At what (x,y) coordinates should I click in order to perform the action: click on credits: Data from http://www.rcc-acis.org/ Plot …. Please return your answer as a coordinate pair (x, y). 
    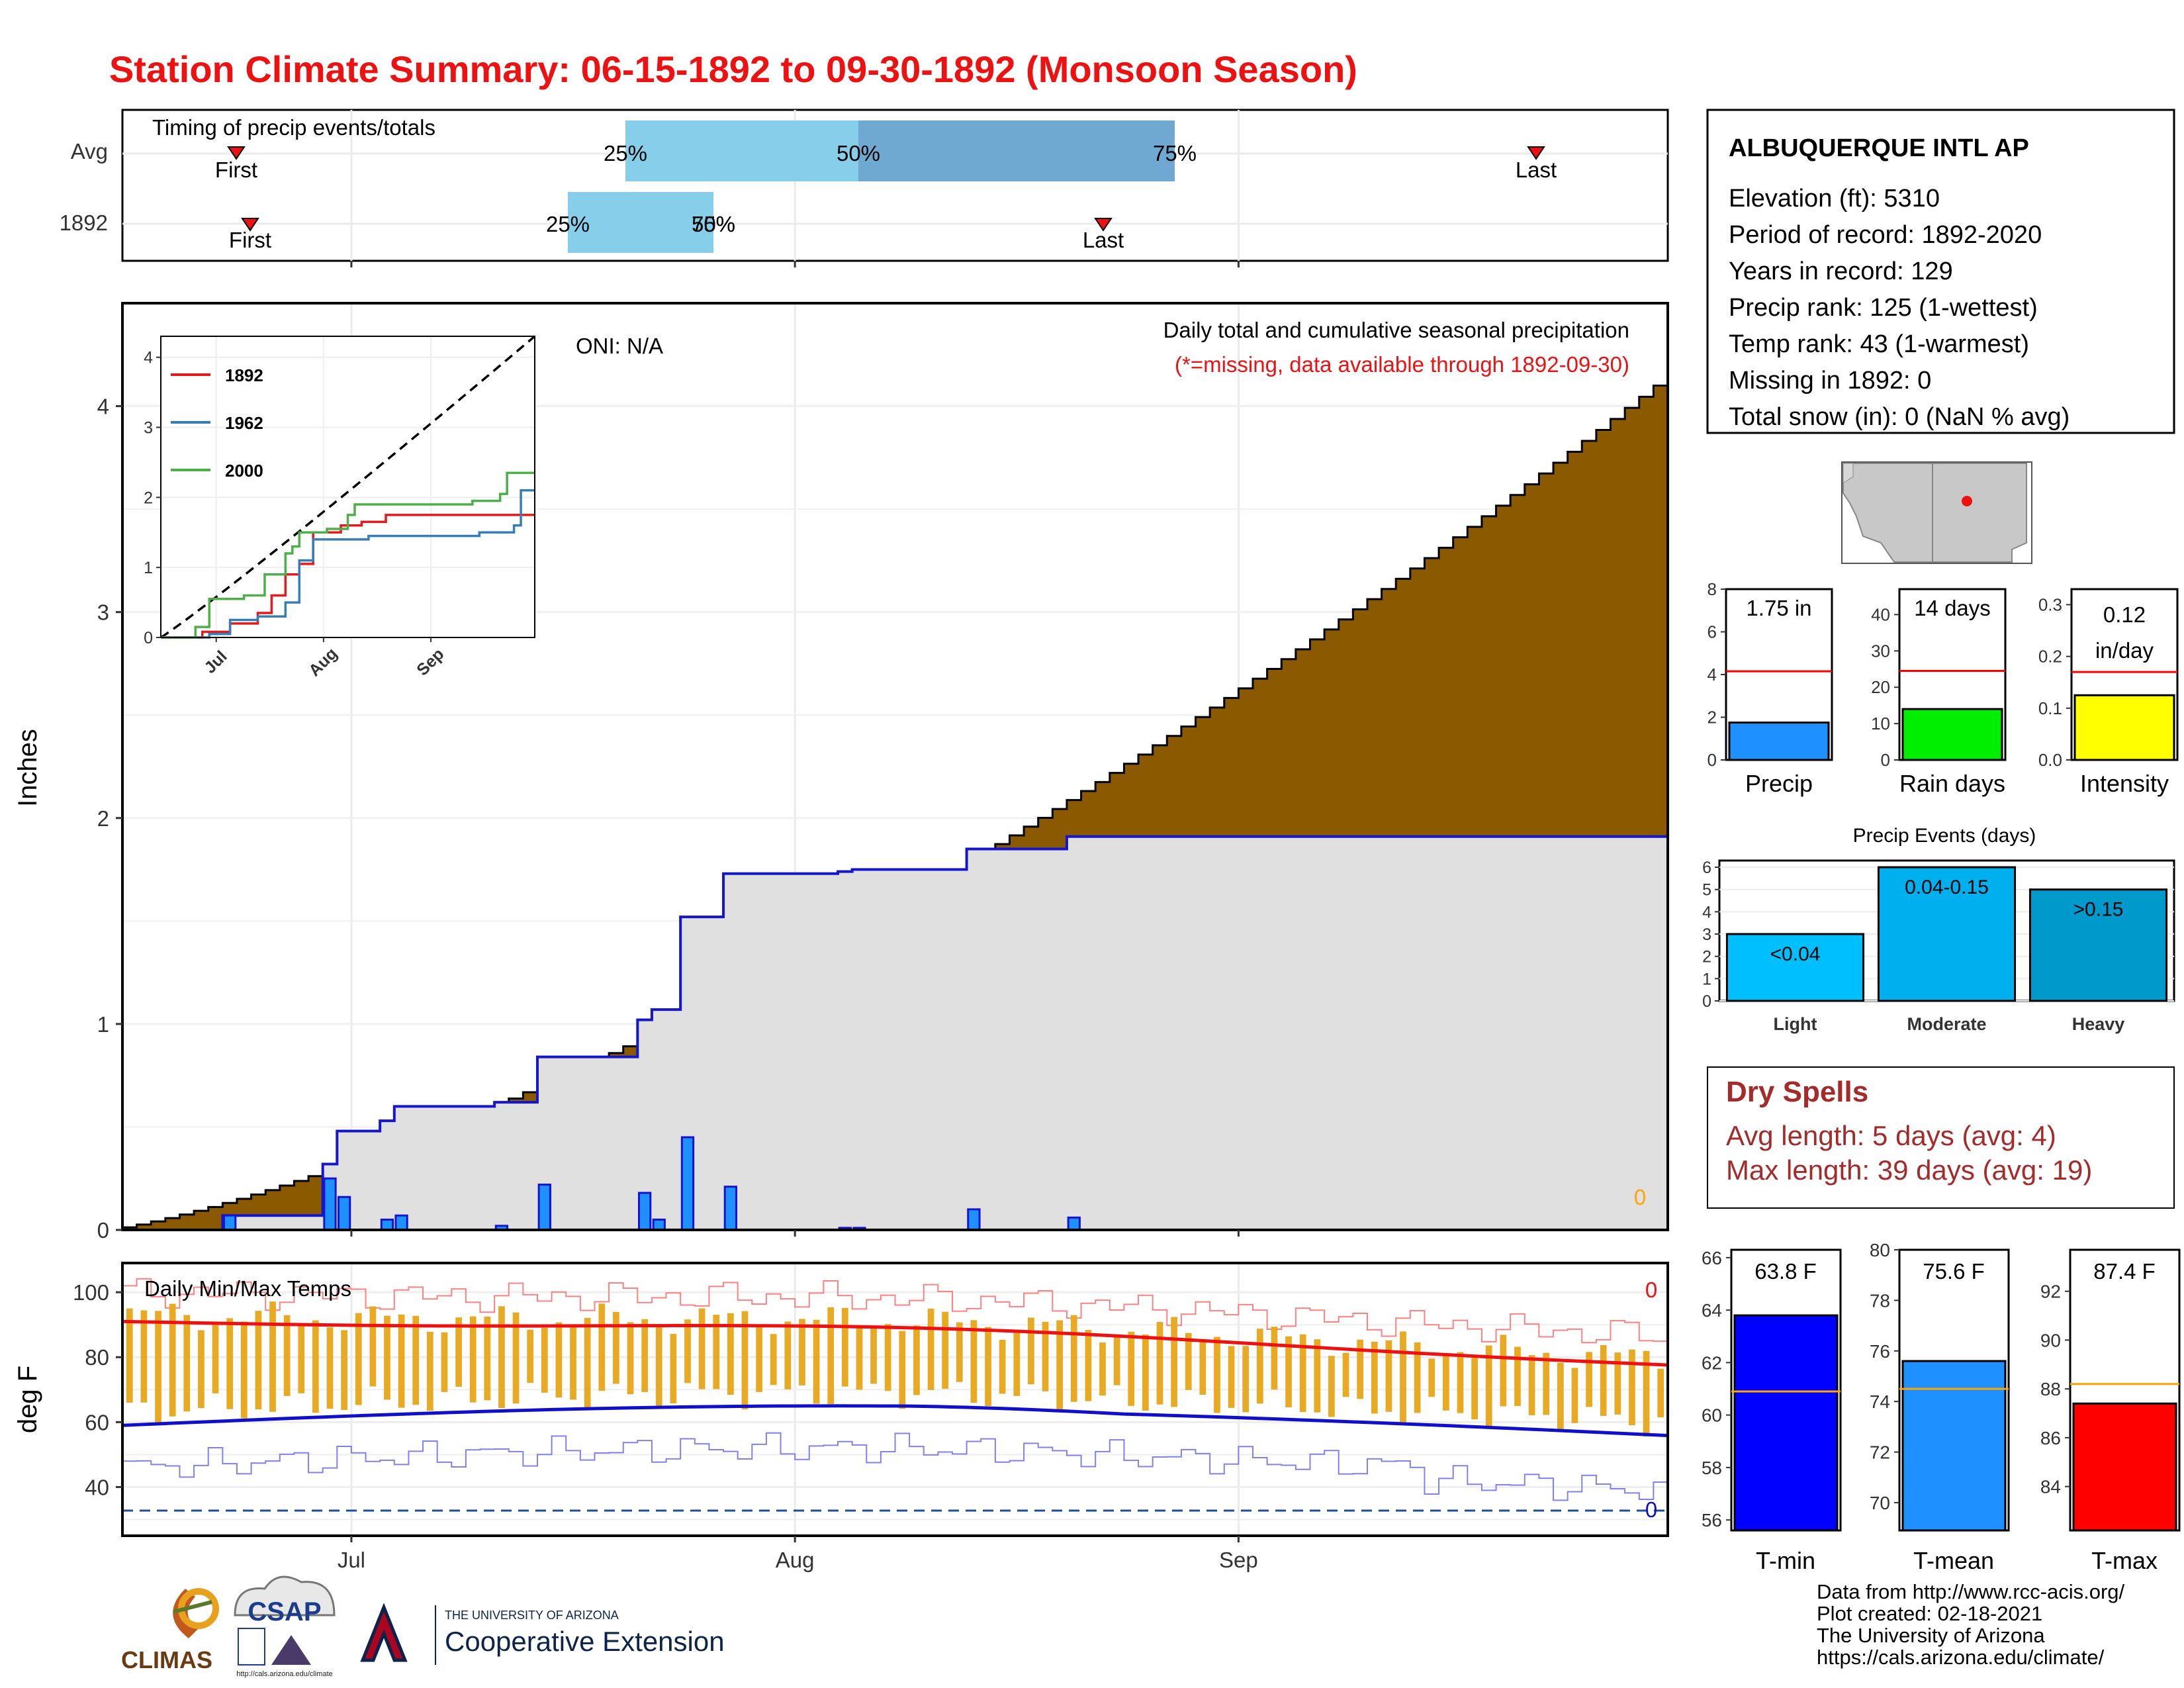
    Looking at the image, I should click on (1971, 1624).